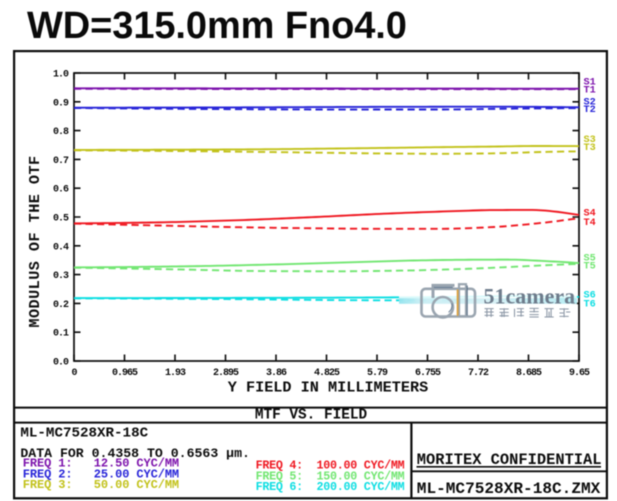 The height and width of the screenshot is (501, 617). Describe the element at coordinates (590, 267) in the screenshot. I see `svg-text: T5` at that location.